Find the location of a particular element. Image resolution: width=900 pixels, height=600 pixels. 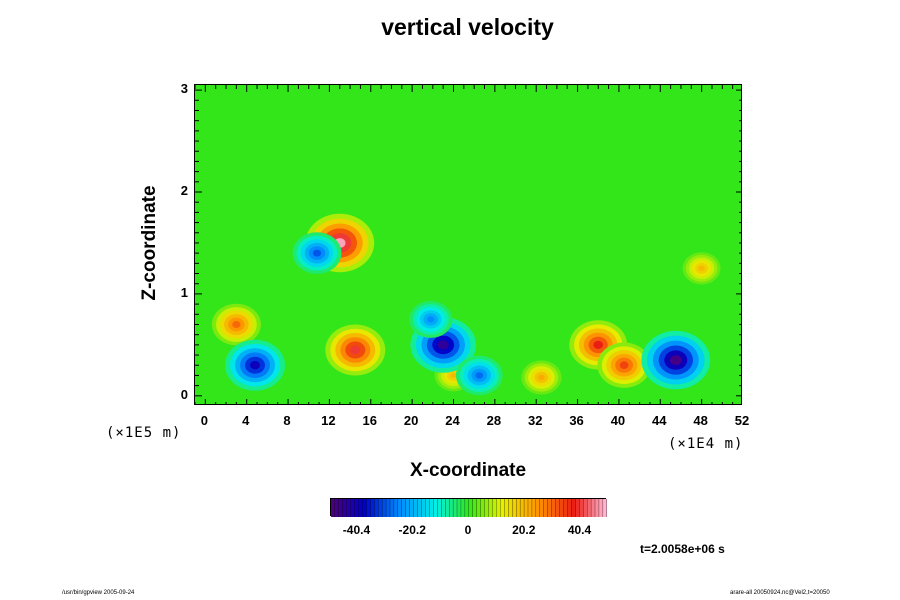

x-tick-label: 4 is located at coordinates (246, 420).